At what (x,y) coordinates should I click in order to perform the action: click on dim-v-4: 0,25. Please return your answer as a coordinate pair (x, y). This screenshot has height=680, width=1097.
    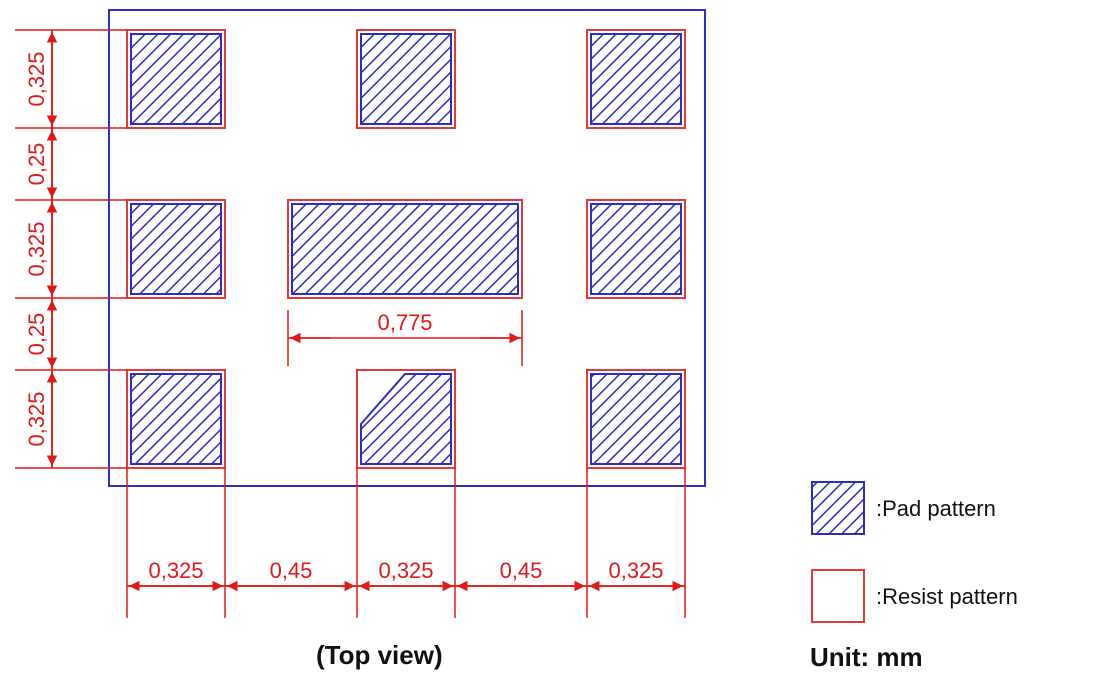
    Looking at the image, I should click on (36, 334).